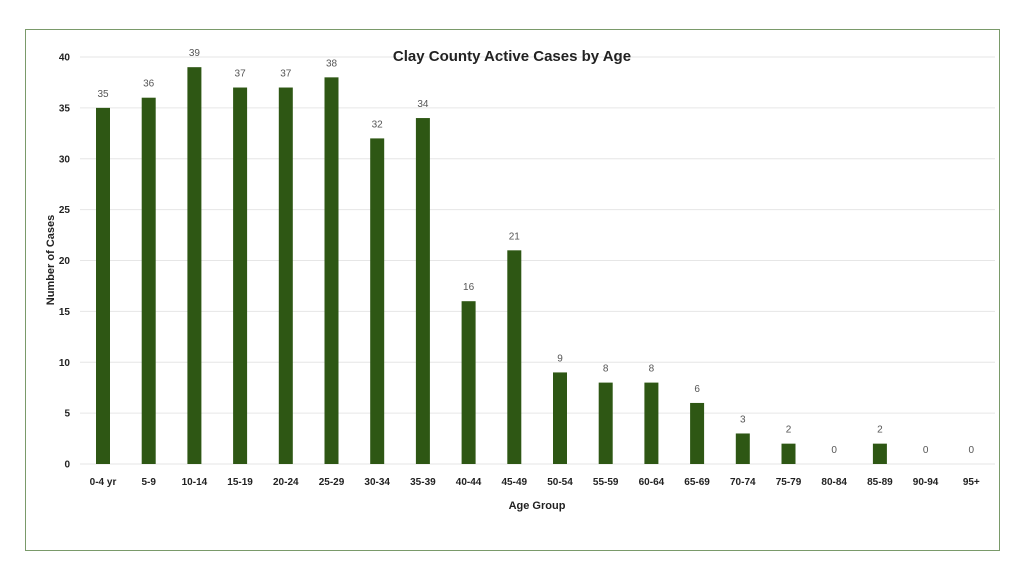  I want to click on chart-title: Clay County Active Cases by Age, so click(512, 56).